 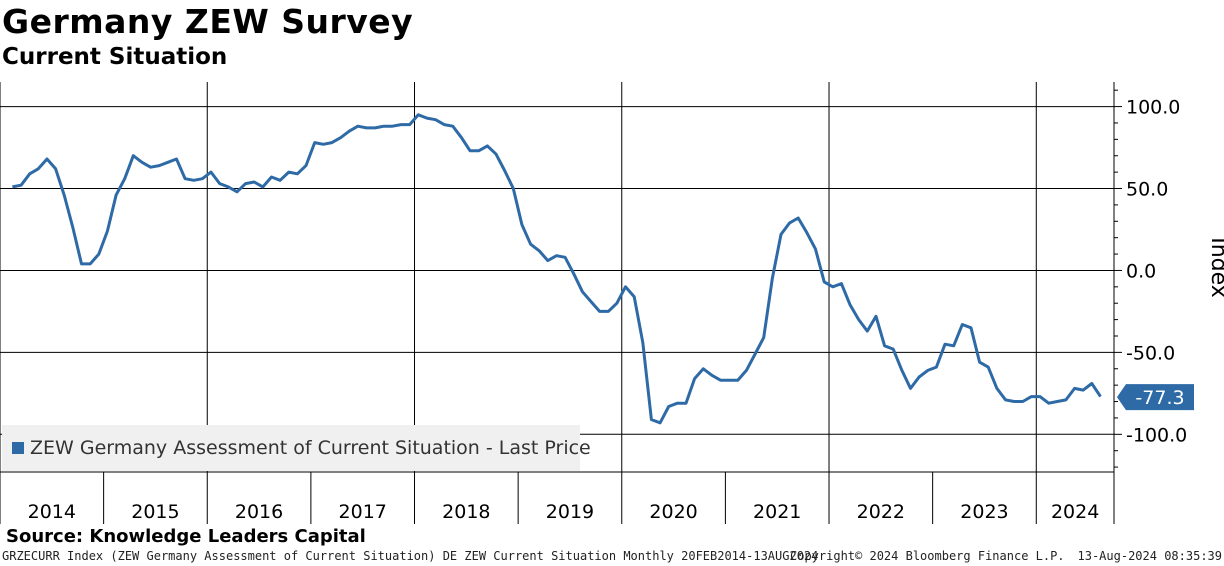 I want to click on x-tick-label: 2021, so click(x=777, y=512).